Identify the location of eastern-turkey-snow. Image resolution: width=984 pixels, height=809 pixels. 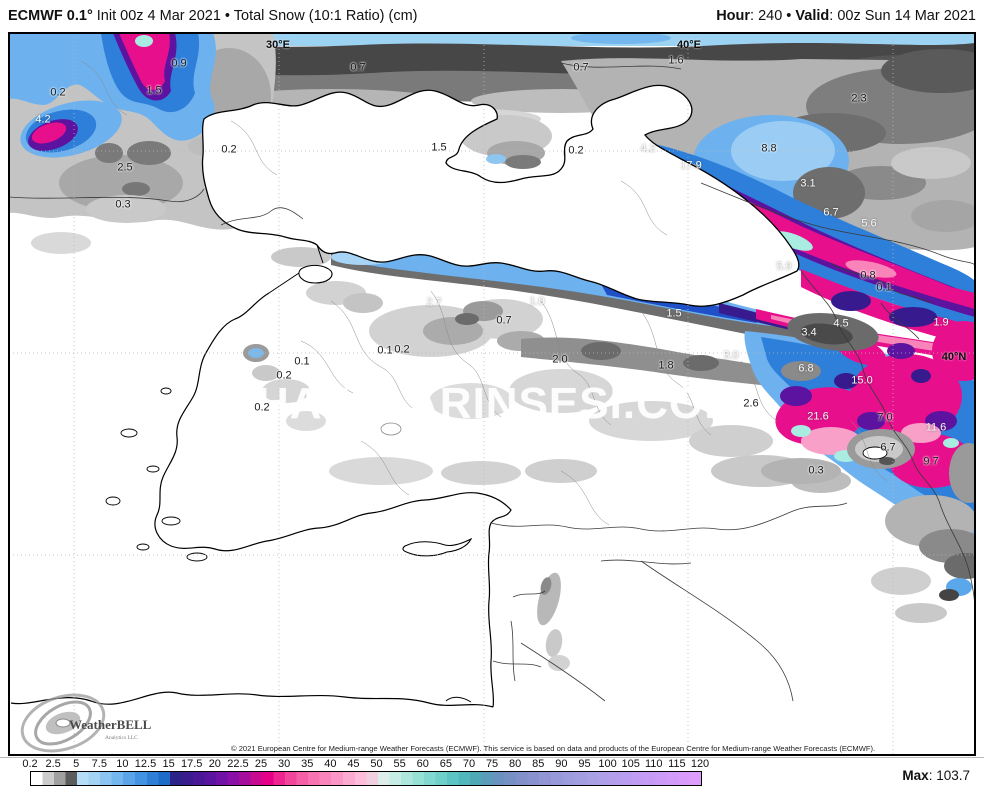
(859, 431).